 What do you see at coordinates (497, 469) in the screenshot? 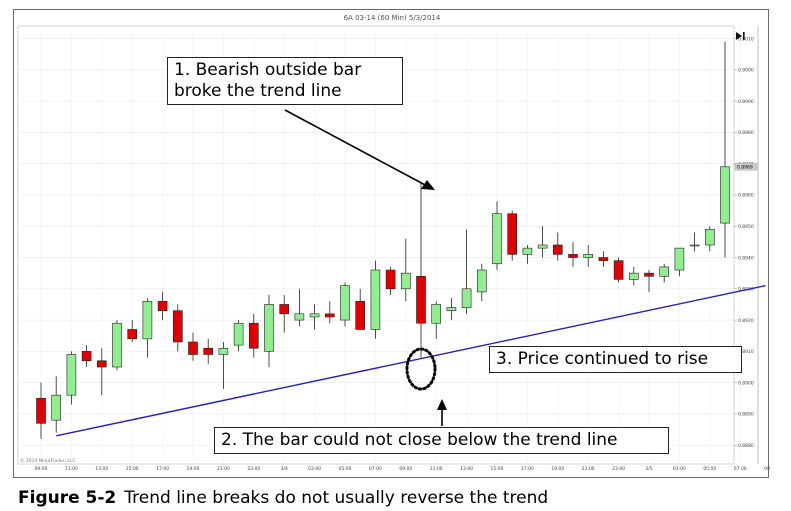
I see `x-tick-label: 15:00` at bounding box center [497, 469].